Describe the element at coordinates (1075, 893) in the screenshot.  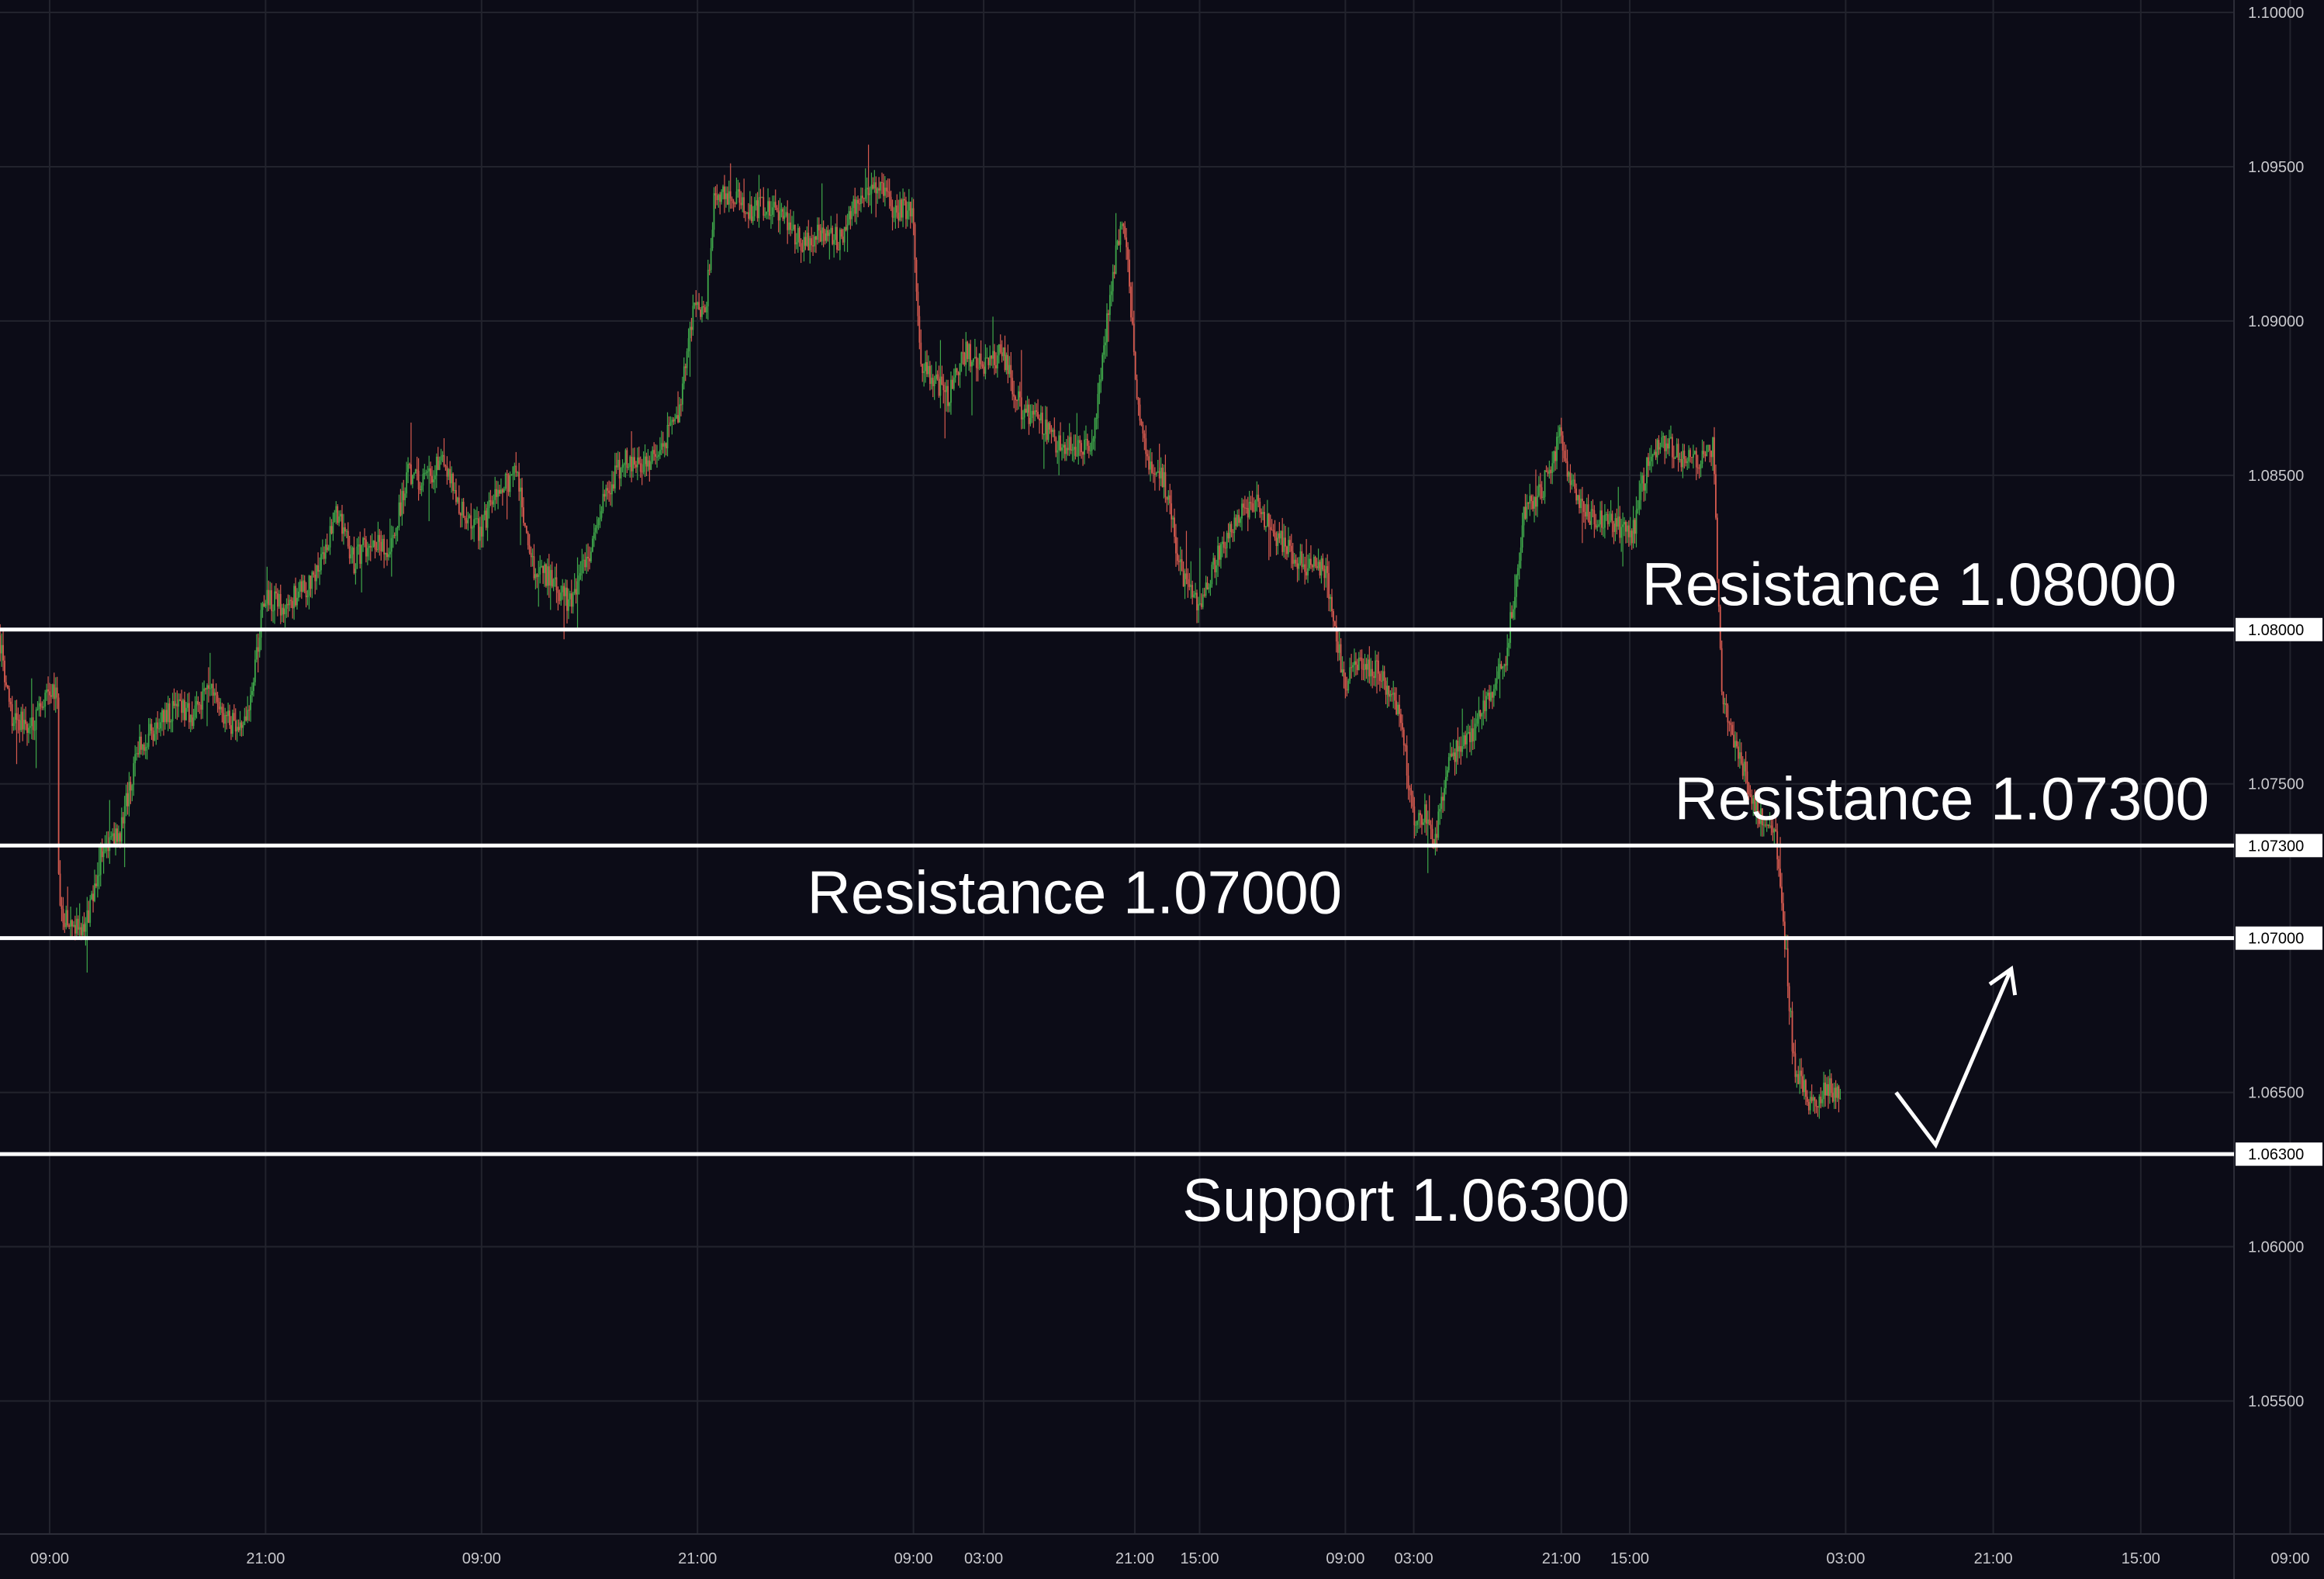
I see `level-annotation: Resistance 1.07000` at that location.